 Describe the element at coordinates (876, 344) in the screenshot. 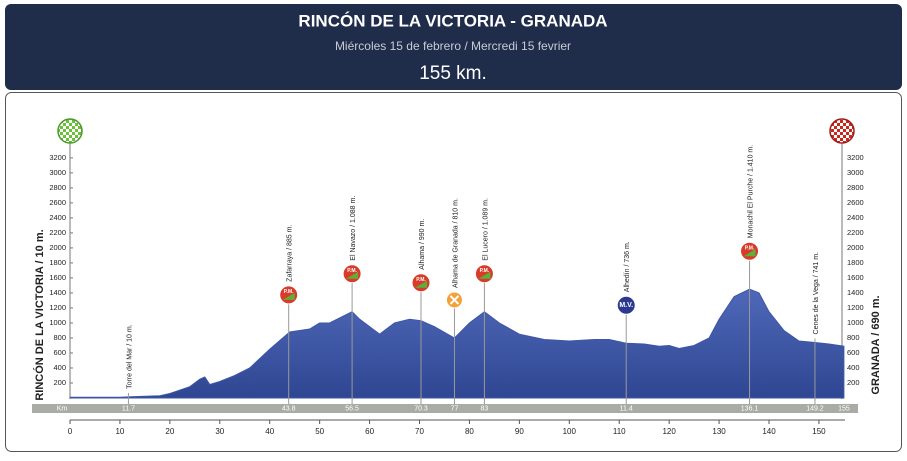

I see `y-label-right: GRANADA / 690 m.` at that location.